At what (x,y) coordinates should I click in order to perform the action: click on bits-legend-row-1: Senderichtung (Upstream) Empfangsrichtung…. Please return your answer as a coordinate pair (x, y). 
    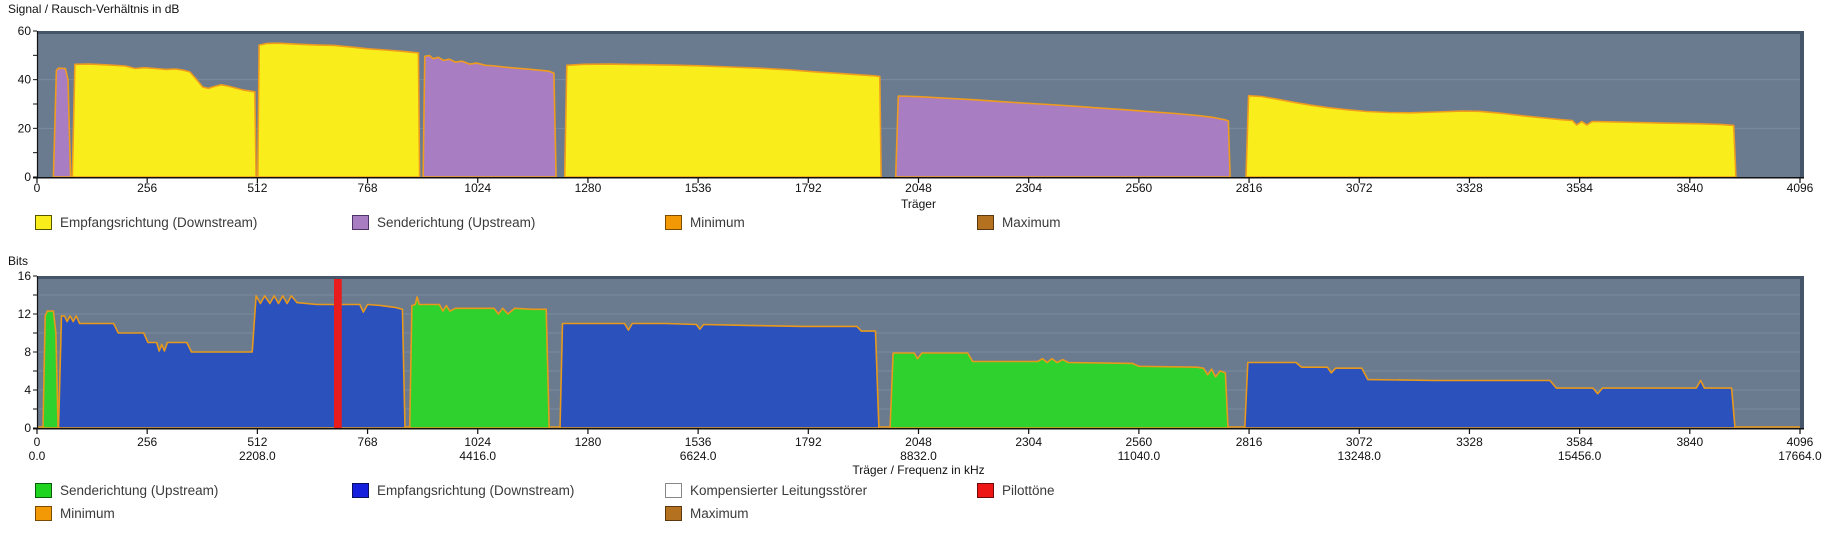
    Looking at the image, I should click on (914, 494).